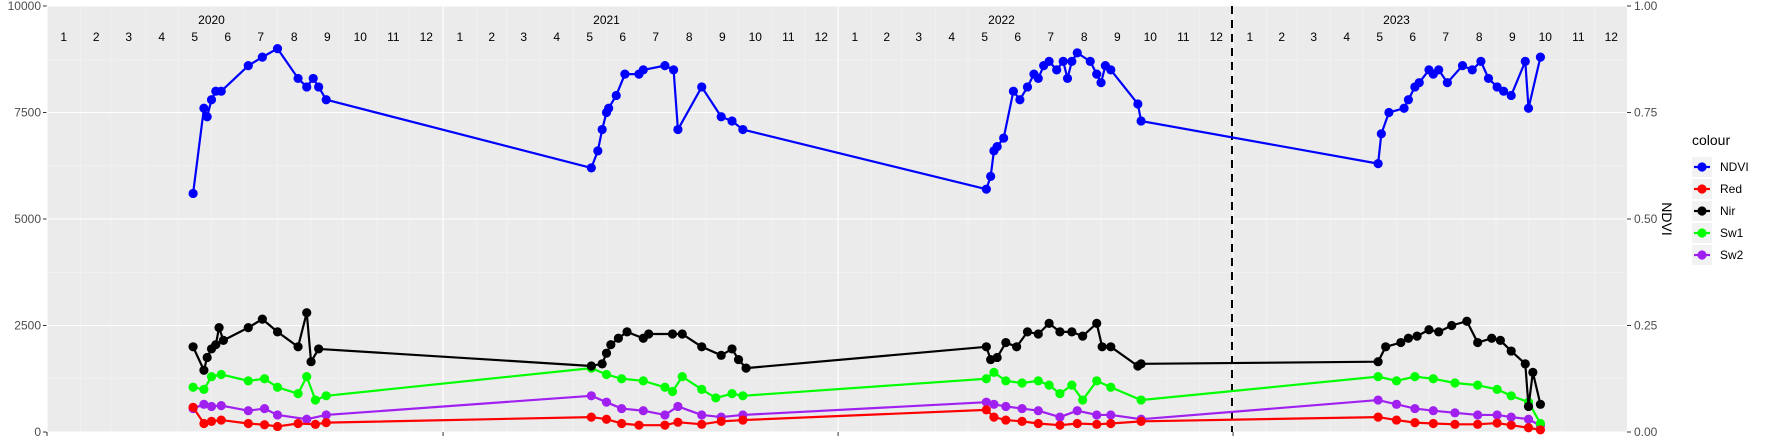 This screenshot has height=442, width=1773. What do you see at coordinates (63, 37) in the screenshot?
I see `month-label: 1` at bounding box center [63, 37].